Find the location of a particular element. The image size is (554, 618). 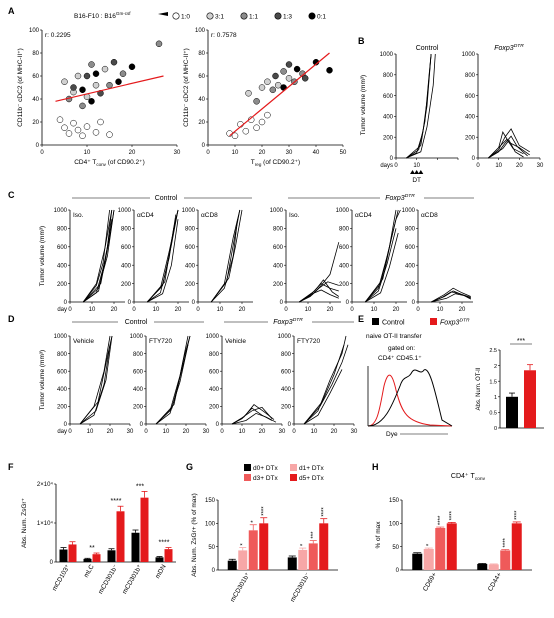

panel-e-legend-label-1-main: Foxp3 is located at coordinates (450, 323).